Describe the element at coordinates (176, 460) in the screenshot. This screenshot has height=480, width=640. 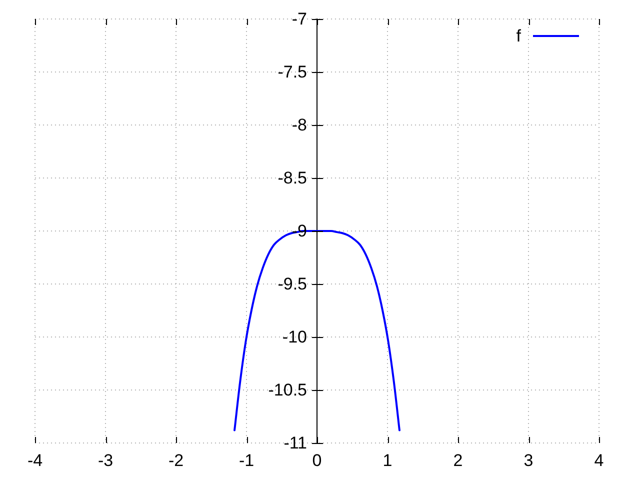
I see `x-tick-label: -2` at that location.